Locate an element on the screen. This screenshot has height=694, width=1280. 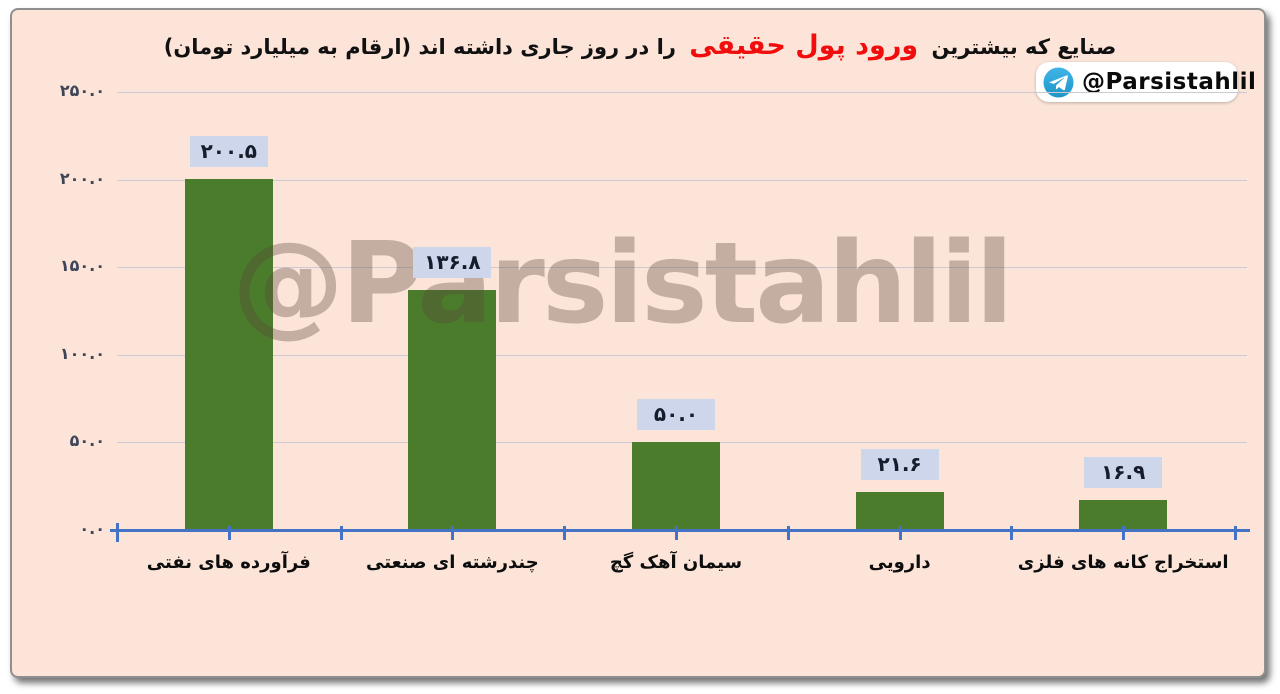
y-axis-tick-label: ۰.۰ is located at coordinates (92, 528).